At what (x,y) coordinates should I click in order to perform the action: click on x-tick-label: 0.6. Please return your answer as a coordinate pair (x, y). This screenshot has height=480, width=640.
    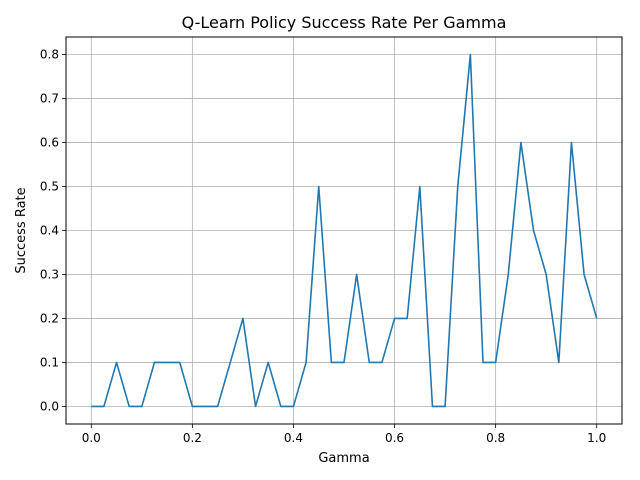
    Looking at the image, I should click on (394, 438).